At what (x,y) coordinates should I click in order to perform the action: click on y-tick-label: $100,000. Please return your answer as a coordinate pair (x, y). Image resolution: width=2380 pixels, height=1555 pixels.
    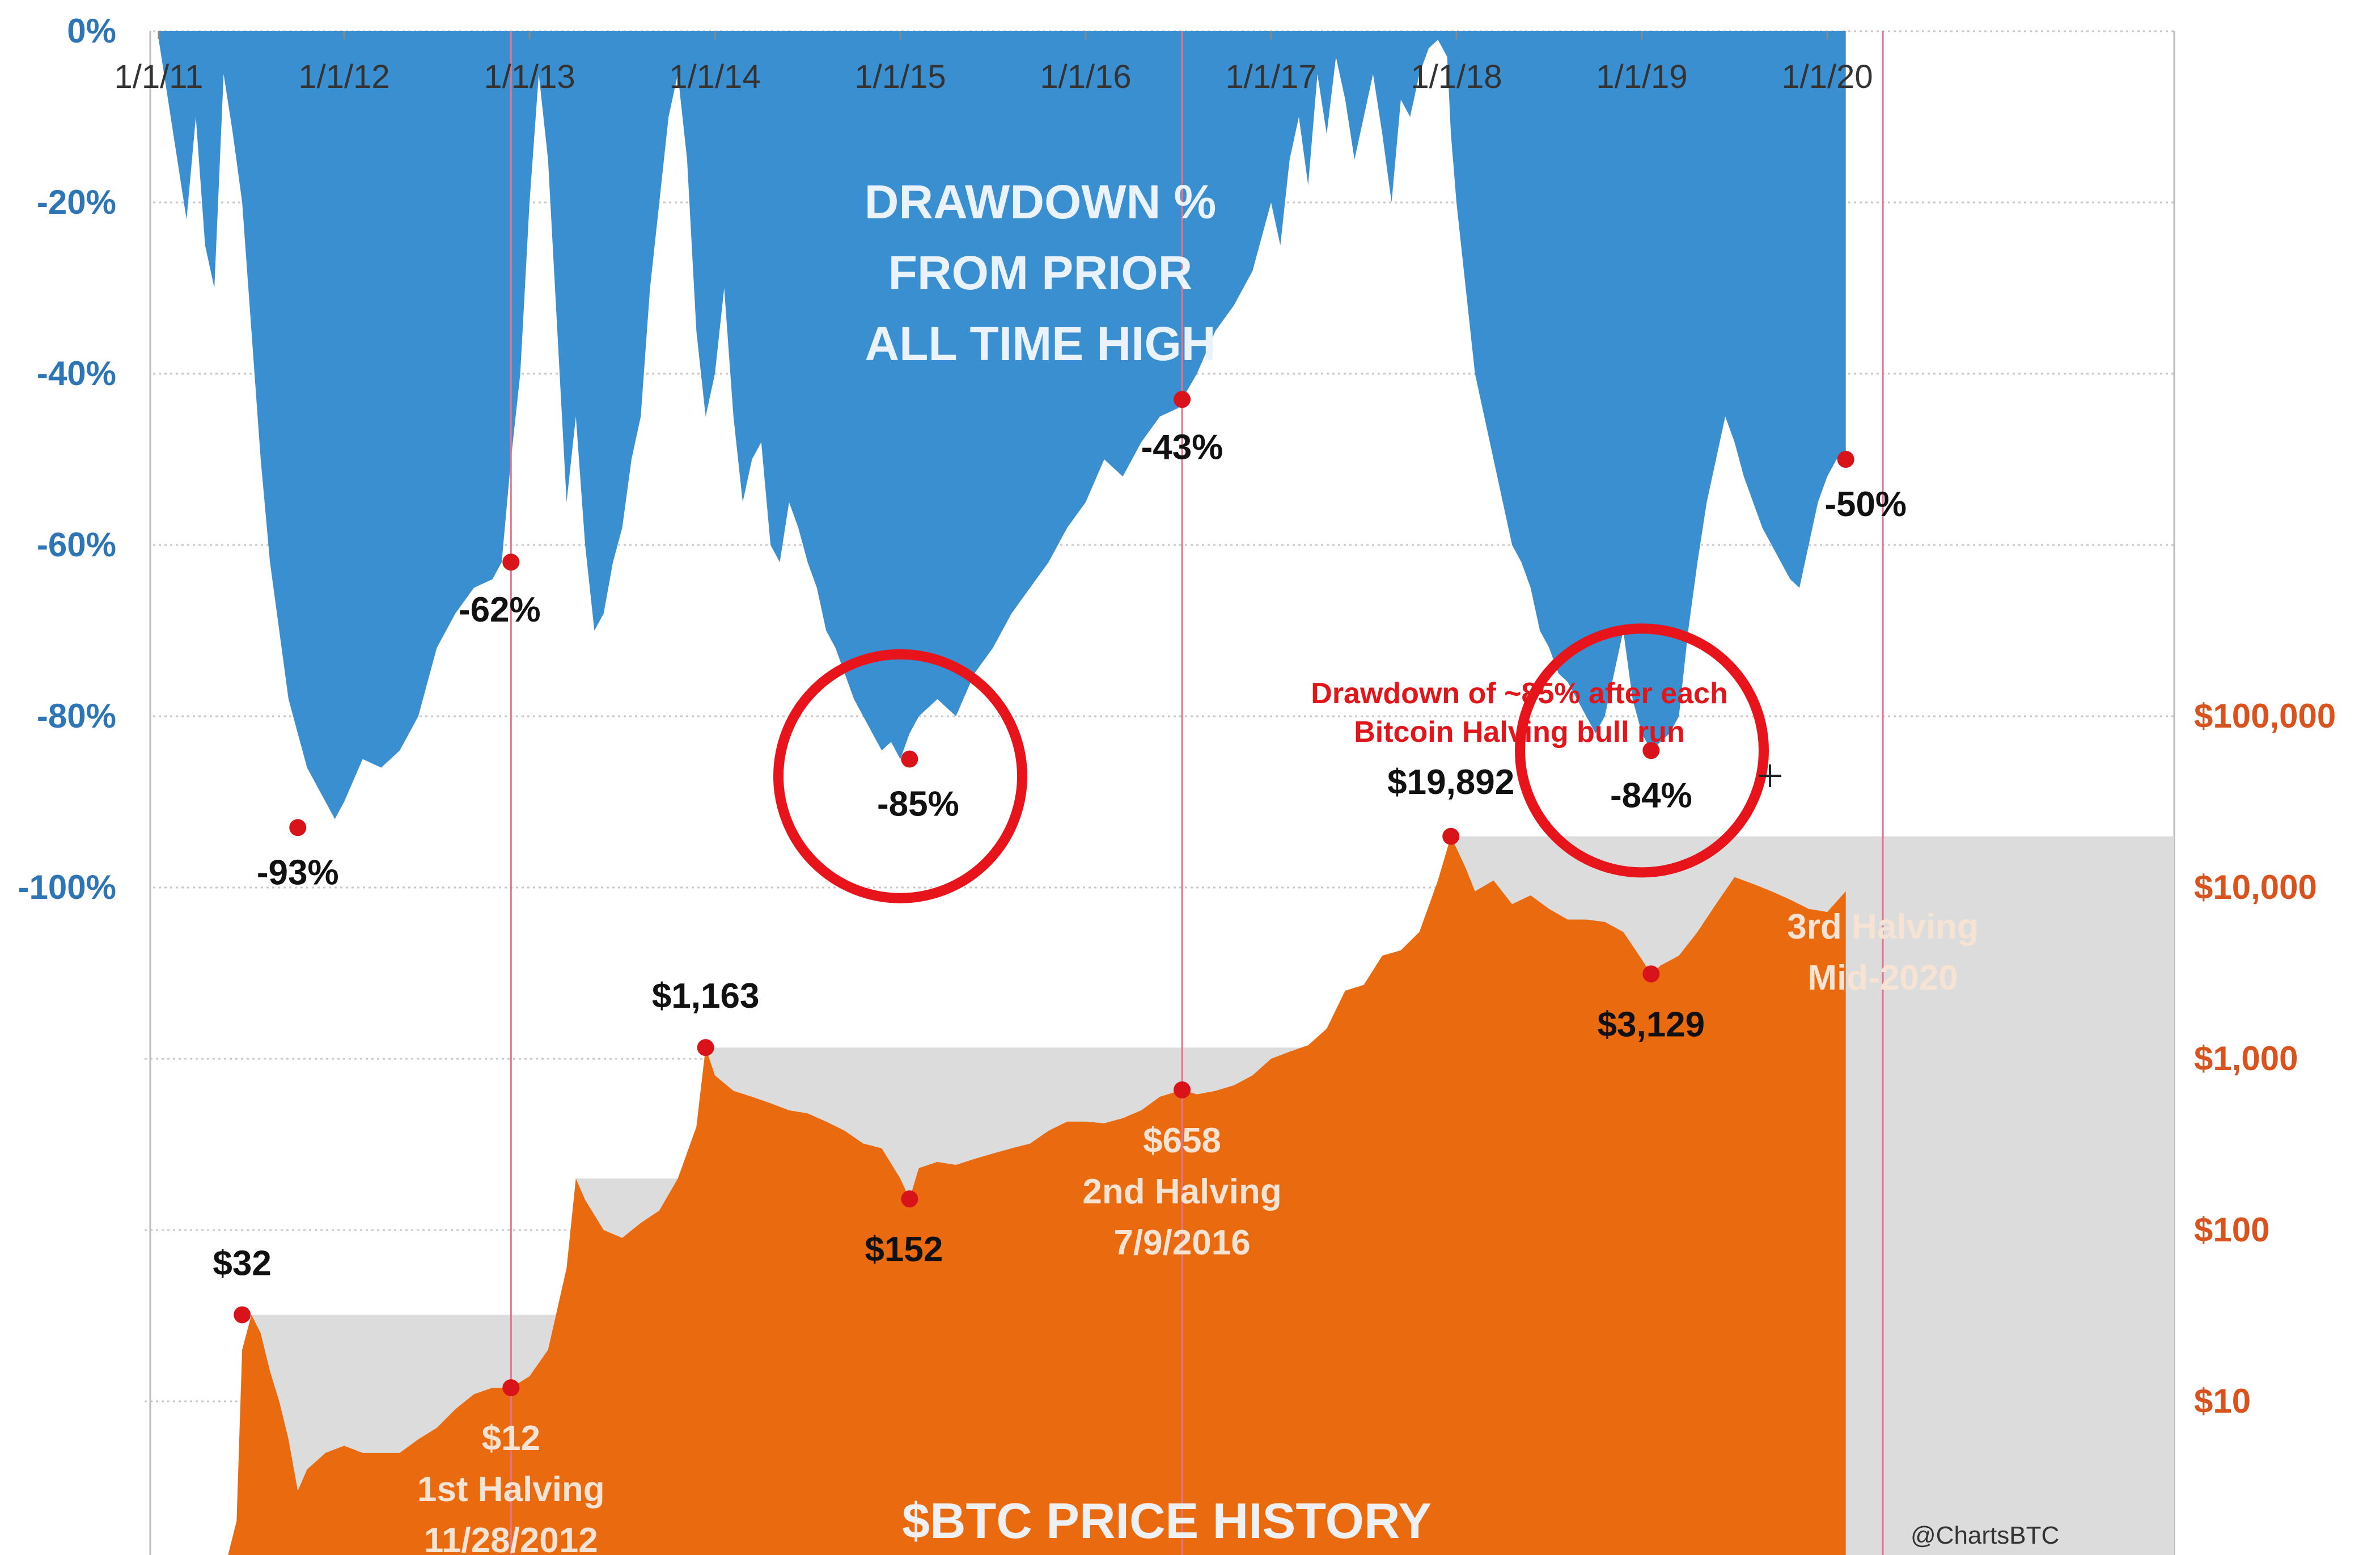
    Looking at the image, I should click on (2265, 716).